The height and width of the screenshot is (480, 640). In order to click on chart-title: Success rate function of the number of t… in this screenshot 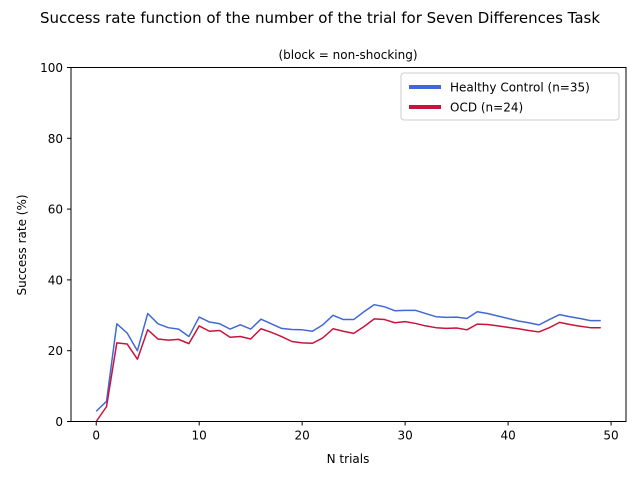, I will do `click(320, 18)`.